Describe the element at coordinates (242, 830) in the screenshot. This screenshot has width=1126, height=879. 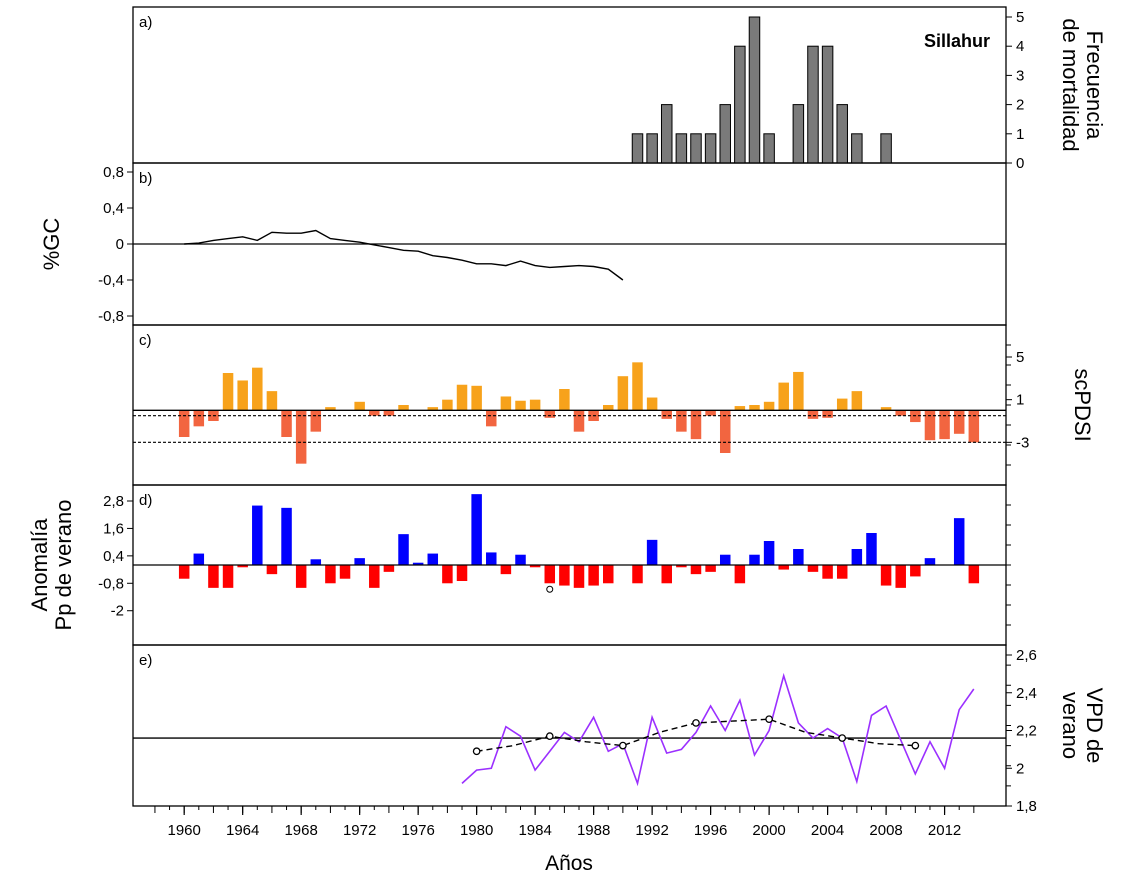
I see `x-tick-label: 1964` at that location.